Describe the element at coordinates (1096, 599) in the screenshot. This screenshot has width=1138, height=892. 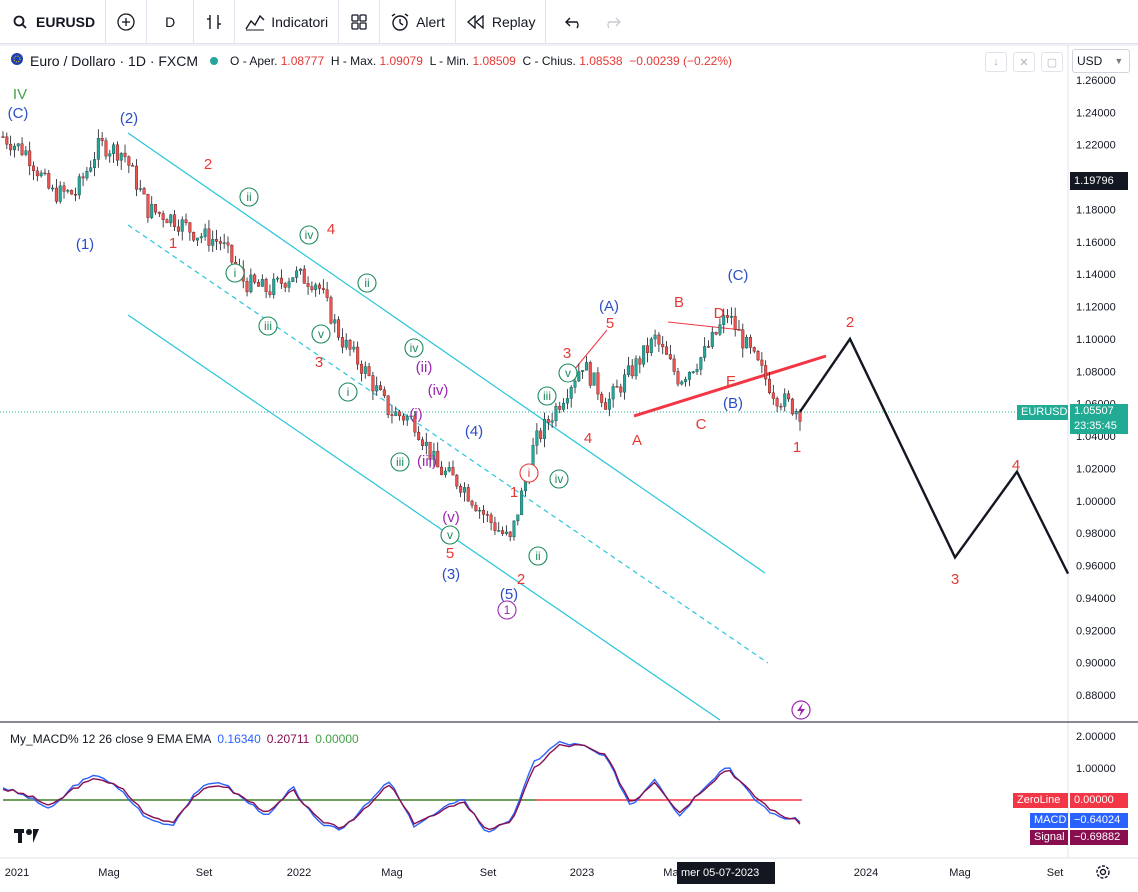
I see `price-tick-label: 0.94000` at that location.